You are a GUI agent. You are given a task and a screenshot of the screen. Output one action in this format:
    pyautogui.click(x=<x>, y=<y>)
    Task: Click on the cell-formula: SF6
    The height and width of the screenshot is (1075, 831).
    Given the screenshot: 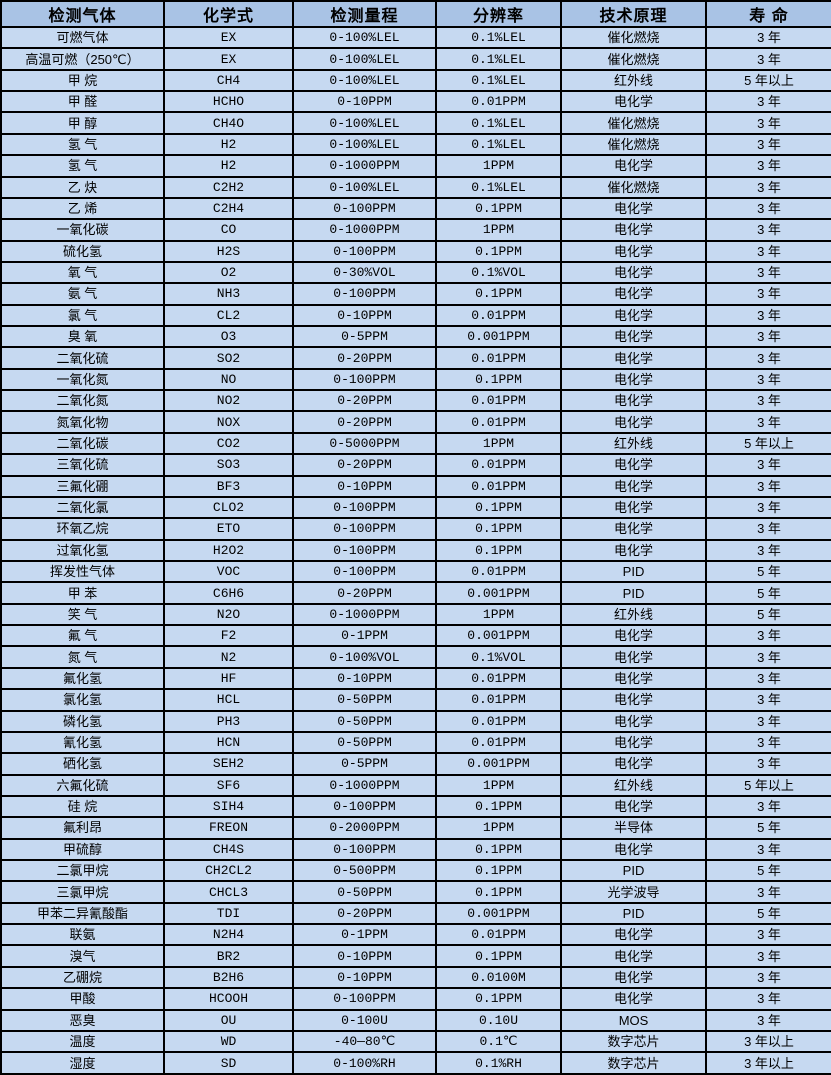 What is the action you would take?
    pyautogui.click(x=228, y=785)
    